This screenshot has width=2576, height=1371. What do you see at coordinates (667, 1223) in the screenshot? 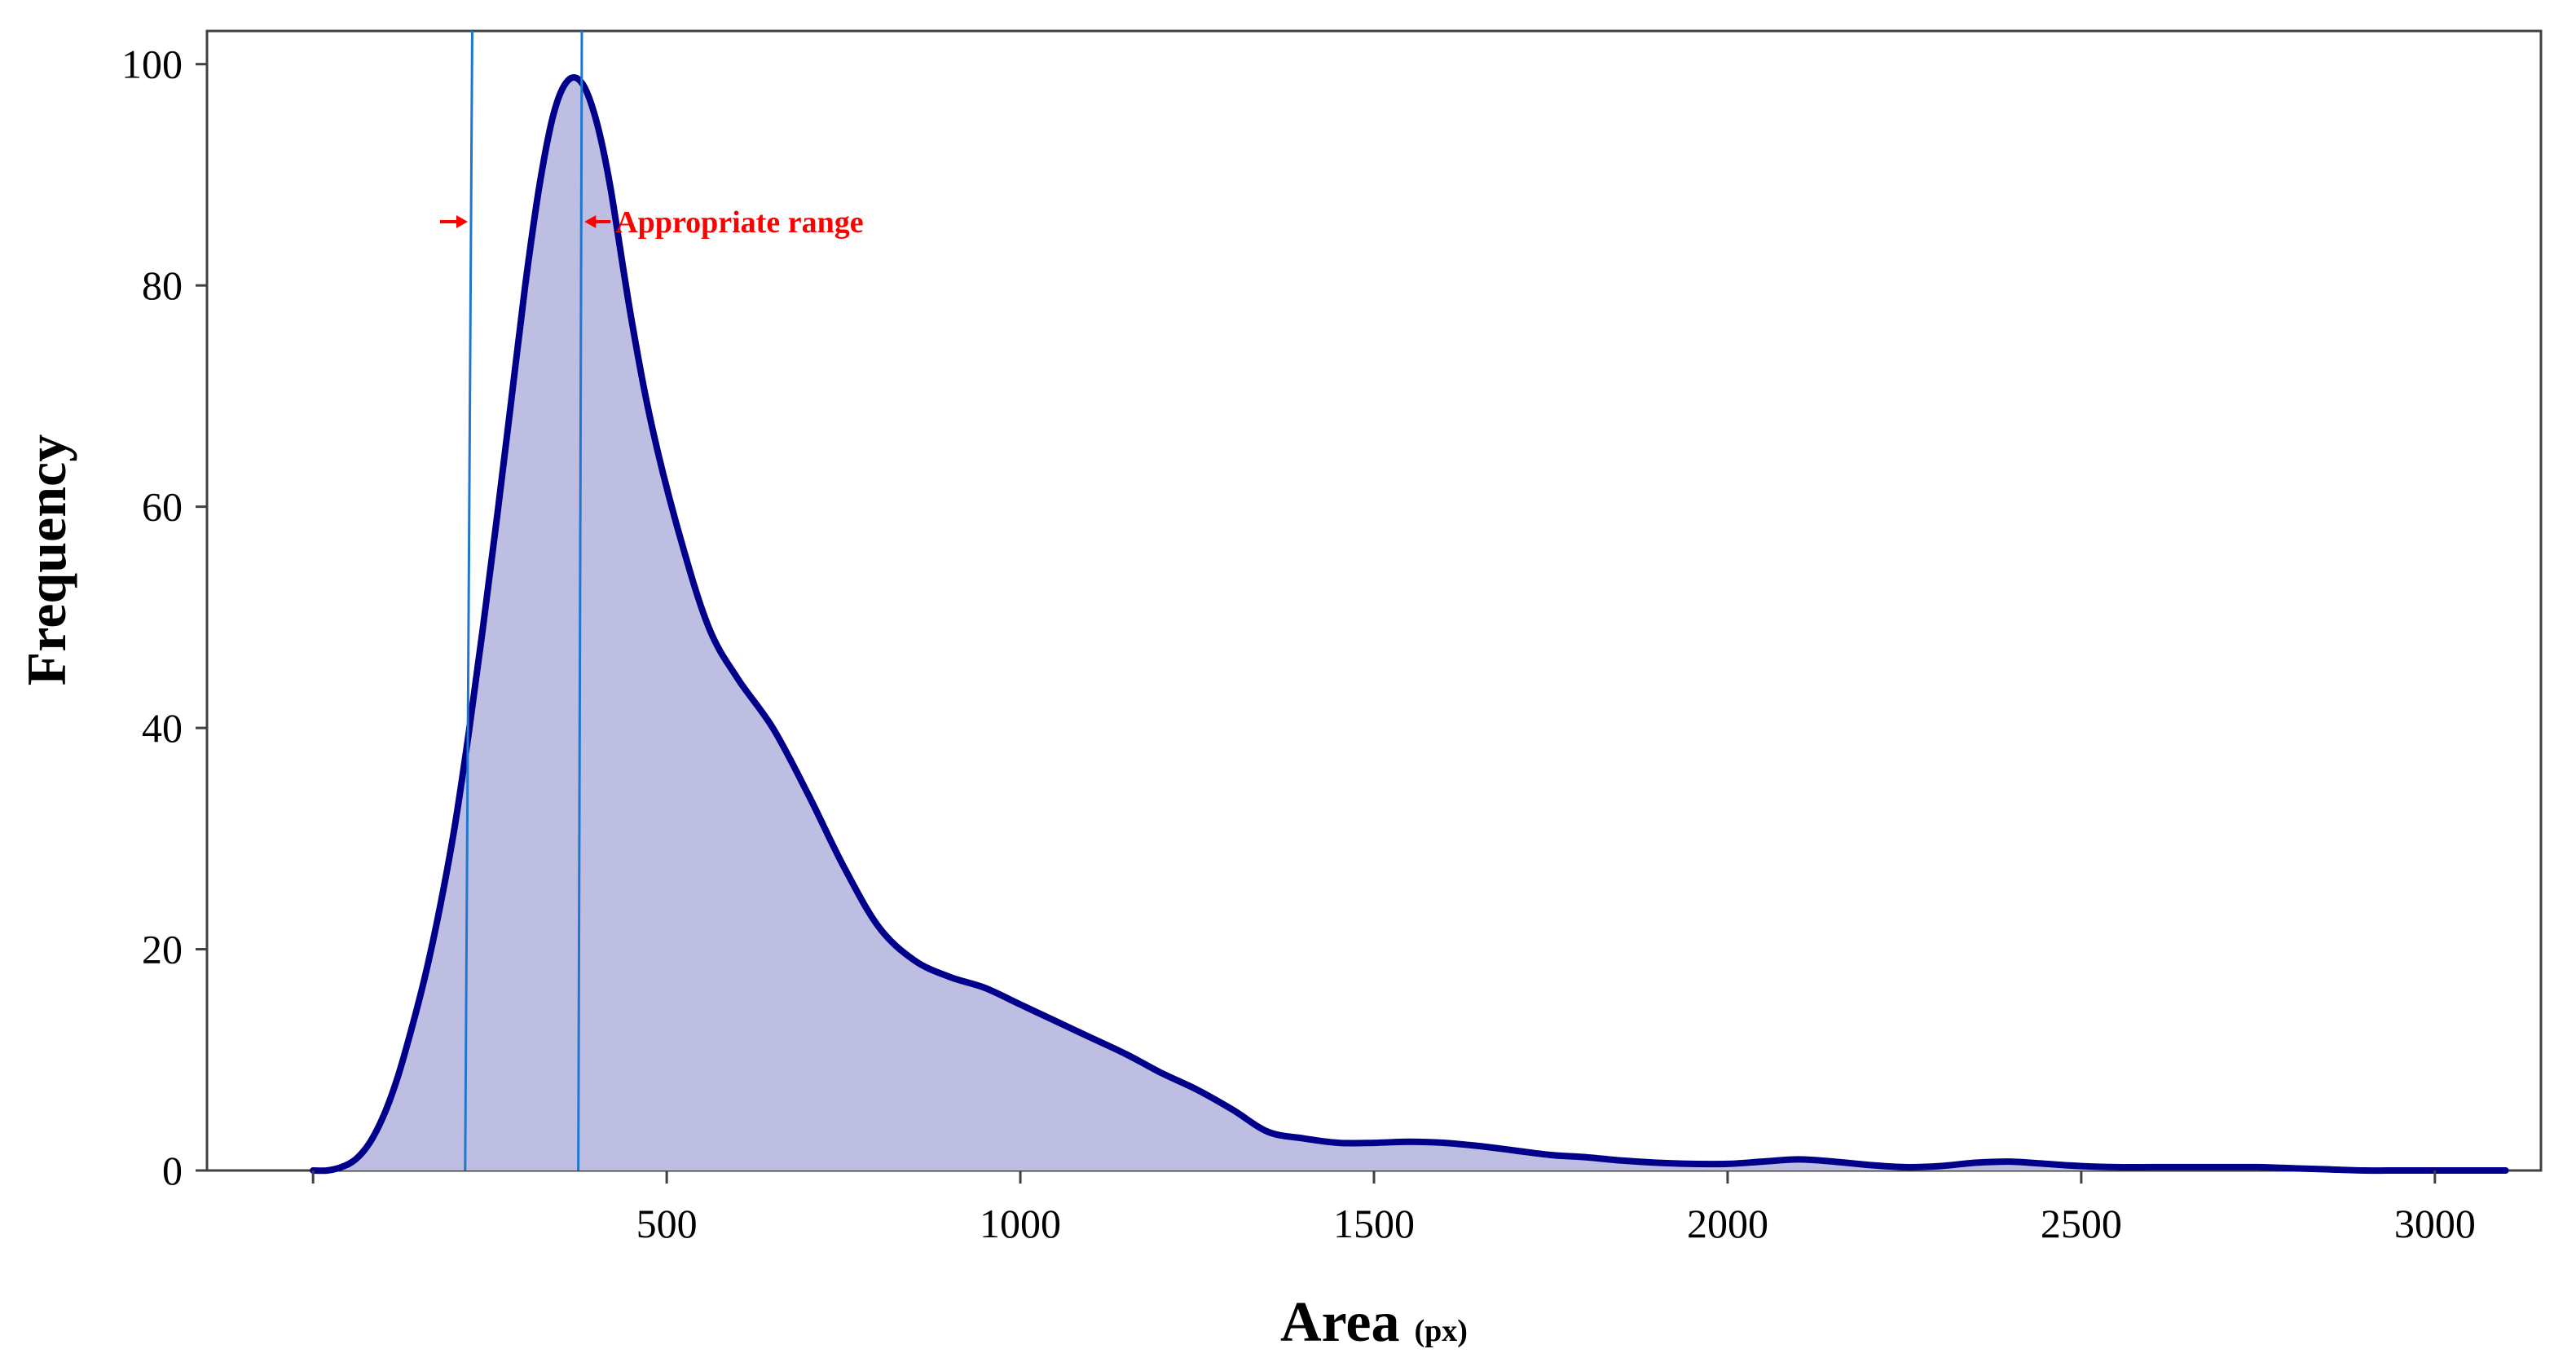
I see `x-tick-label: 500` at bounding box center [667, 1223].